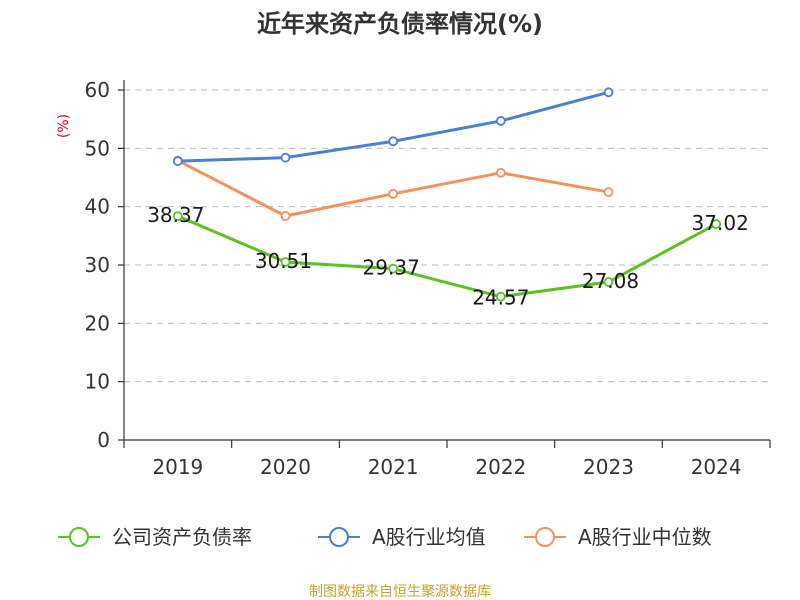 Image resolution: width=800 pixels, height=600 pixels. I want to click on y-tick-label: 30, so click(97, 265).